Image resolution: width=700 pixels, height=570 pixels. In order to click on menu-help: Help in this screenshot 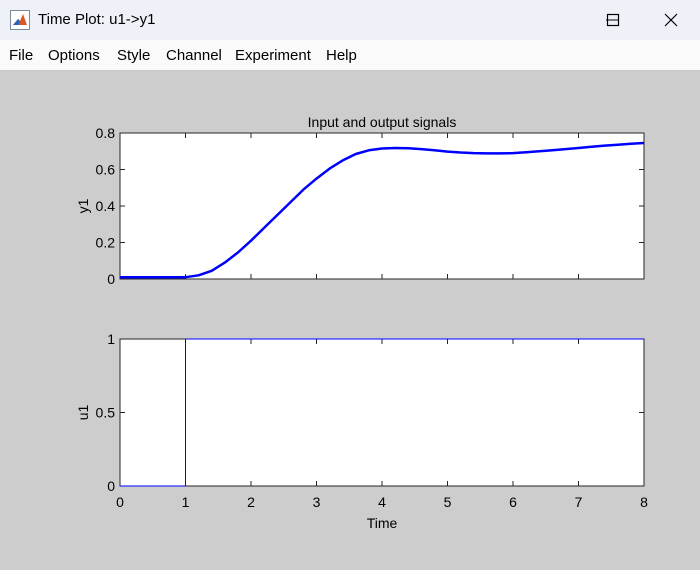, I will do `click(341, 55)`.